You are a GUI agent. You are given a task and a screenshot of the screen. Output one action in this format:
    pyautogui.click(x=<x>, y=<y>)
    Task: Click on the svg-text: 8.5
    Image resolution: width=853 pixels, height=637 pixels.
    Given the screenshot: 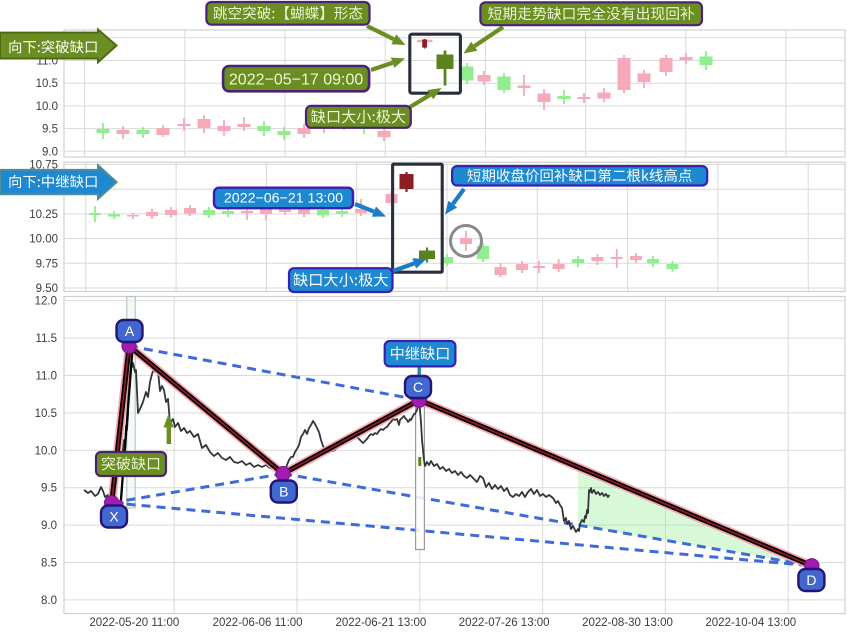 What is the action you would take?
    pyautogui.click(x=49, y=564)
    